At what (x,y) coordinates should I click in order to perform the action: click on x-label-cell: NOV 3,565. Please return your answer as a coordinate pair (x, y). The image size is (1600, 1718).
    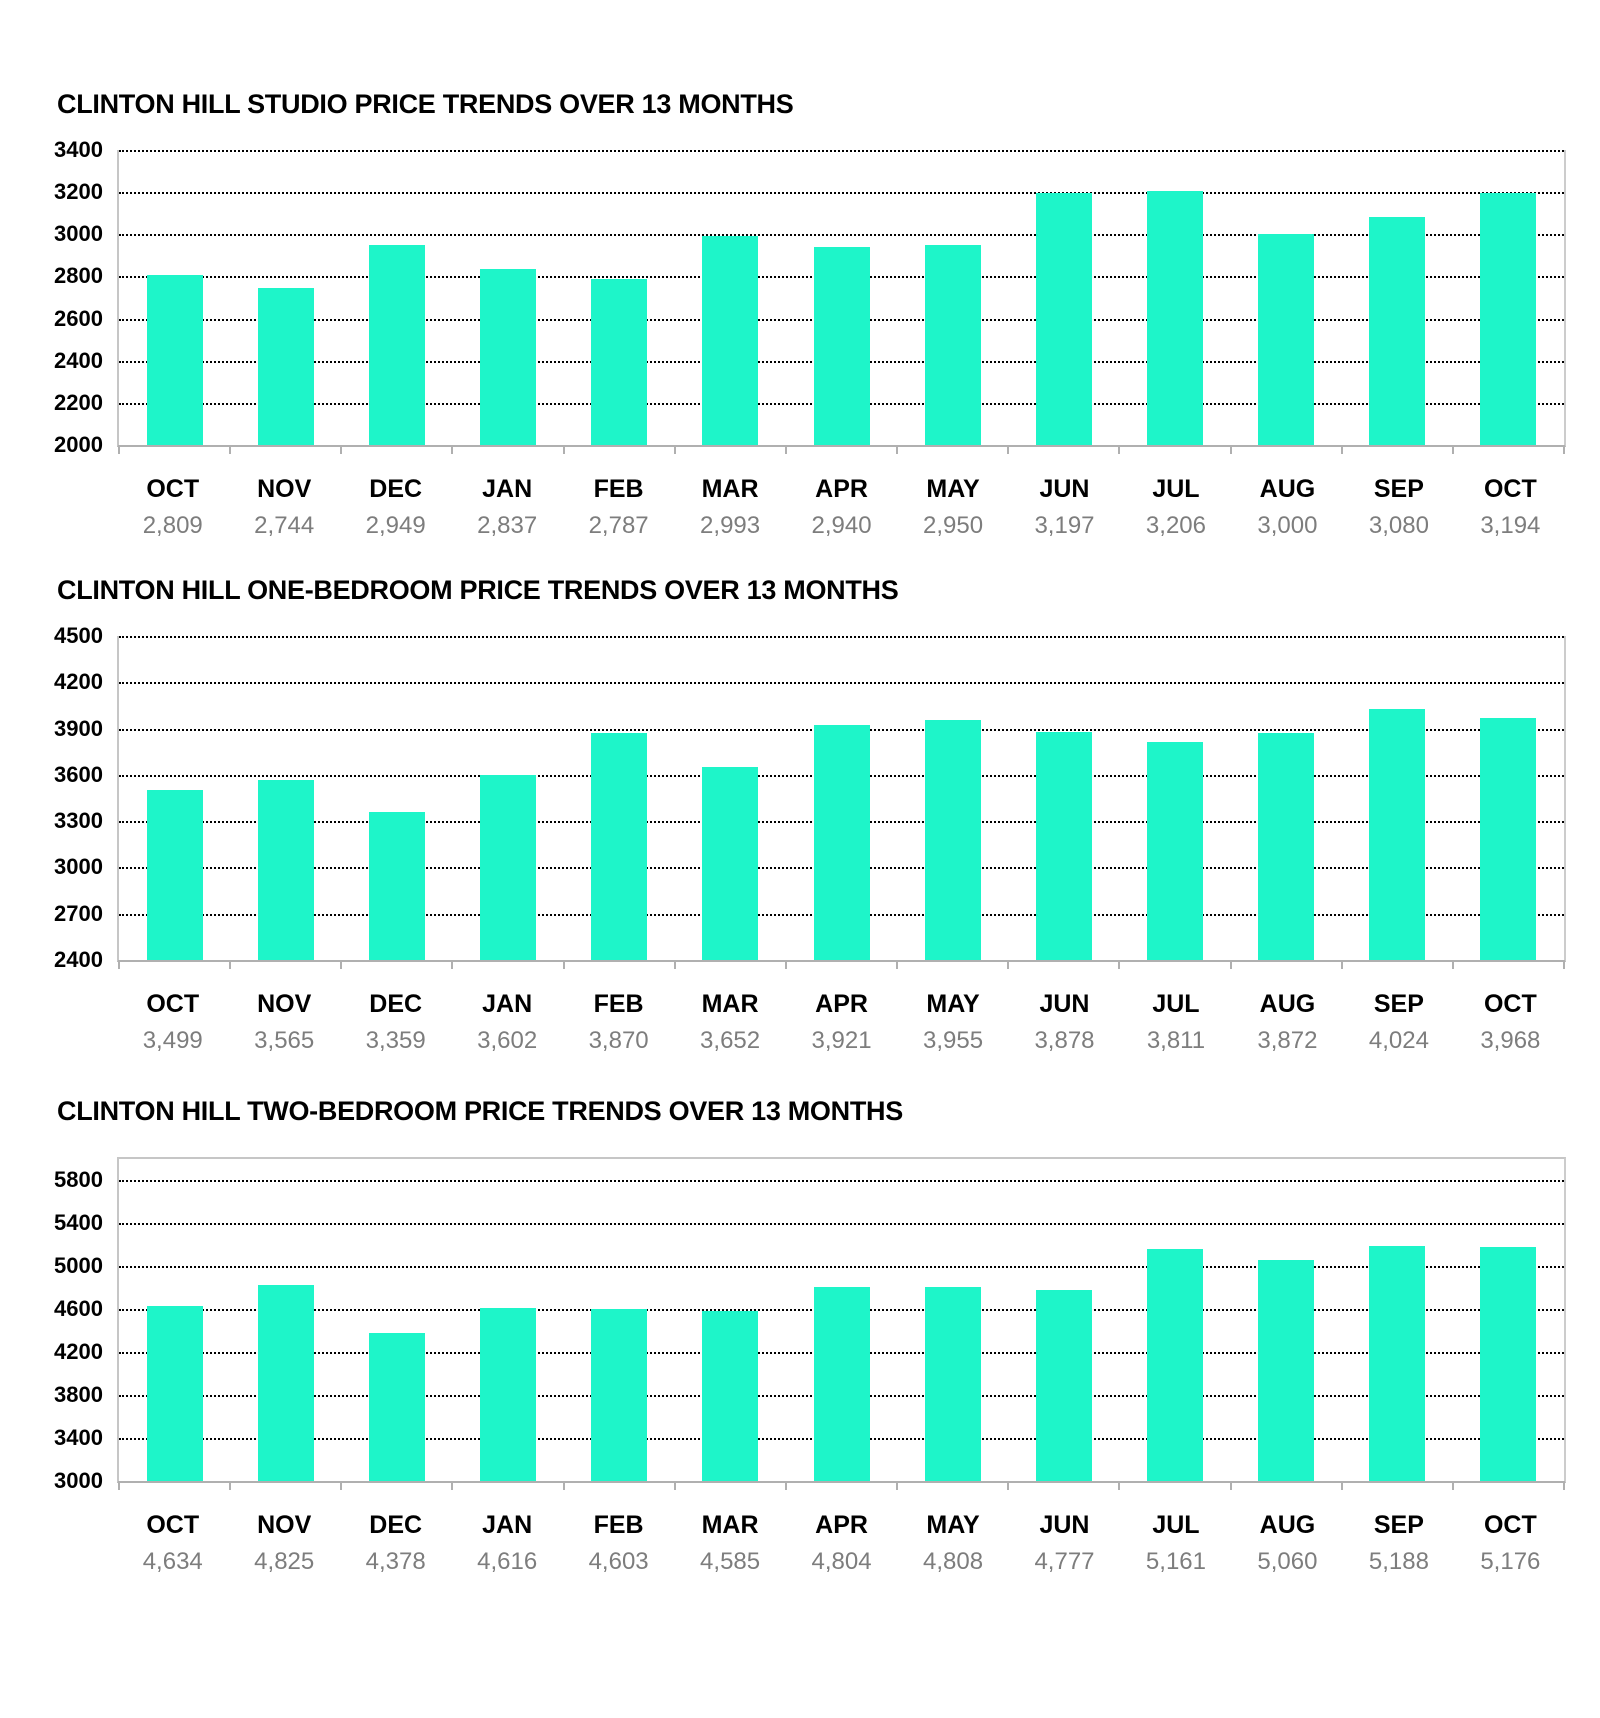
    Looking at the image, I should click on (283, 1022).